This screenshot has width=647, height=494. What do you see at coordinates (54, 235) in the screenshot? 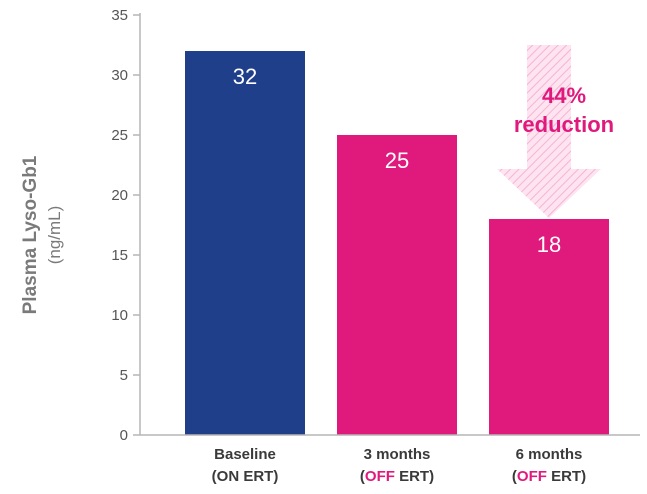
I see `y-axis-unit: (ng/mL)` at bounding box center [54, 235].